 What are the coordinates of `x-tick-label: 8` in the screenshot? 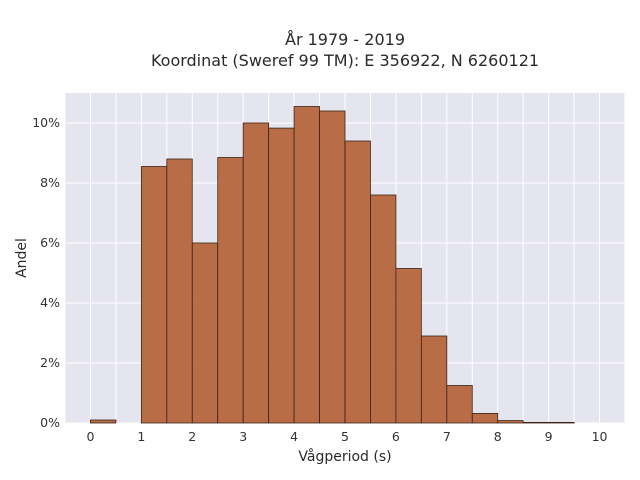 It's located at (498, 436).